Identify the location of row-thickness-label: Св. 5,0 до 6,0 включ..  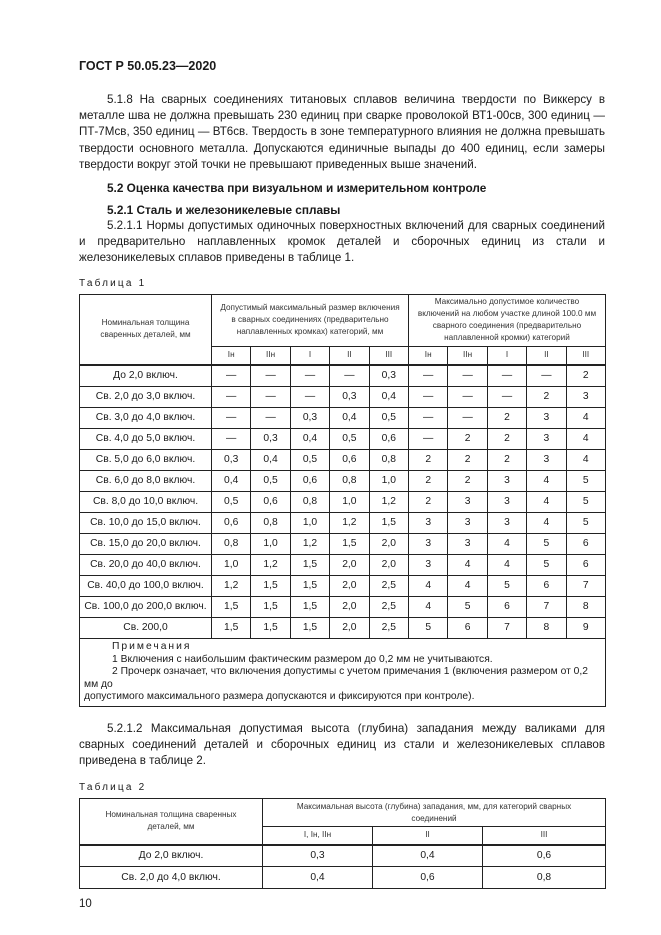
(145, 460).